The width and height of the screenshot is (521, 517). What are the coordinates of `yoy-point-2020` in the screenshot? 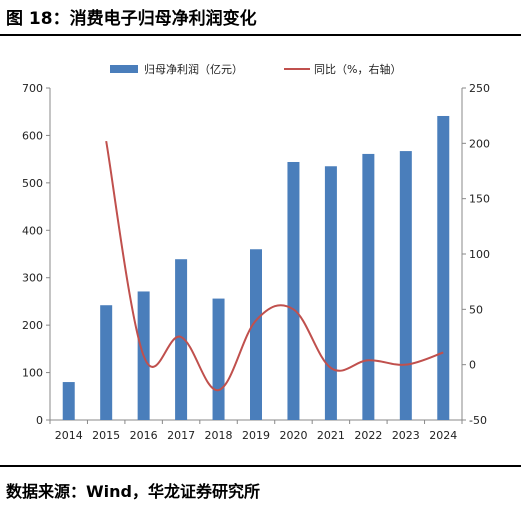 It's located at (293, 309).